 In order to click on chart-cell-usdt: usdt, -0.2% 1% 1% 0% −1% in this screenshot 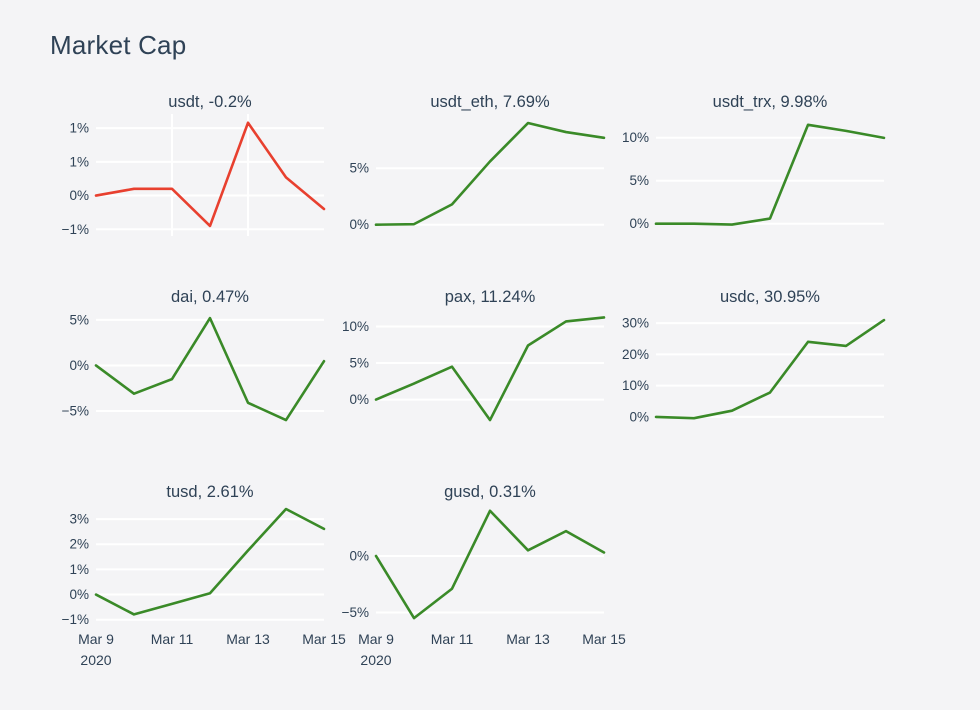, I will do `click(188, 164)`.